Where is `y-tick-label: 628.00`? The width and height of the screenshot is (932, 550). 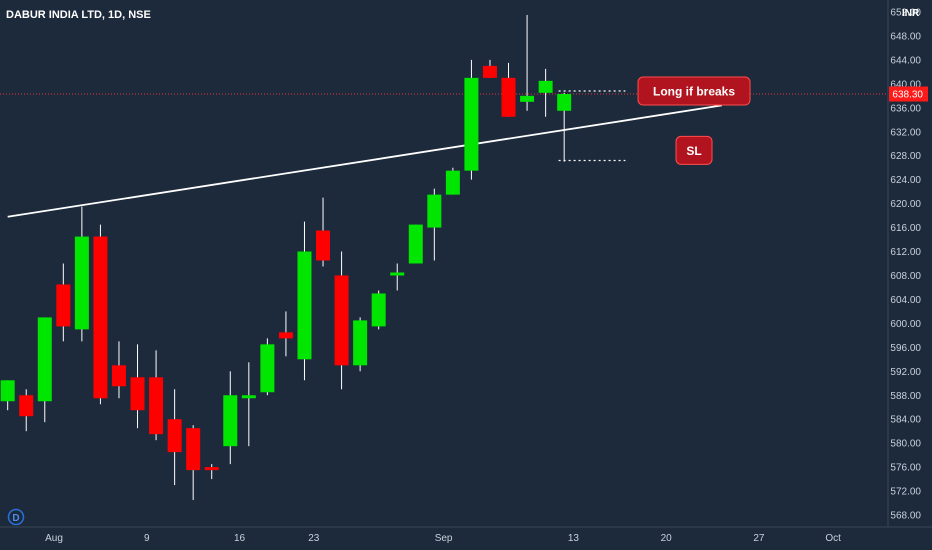 y-tick-label: 628.00 is located at coordinates (905, 156).